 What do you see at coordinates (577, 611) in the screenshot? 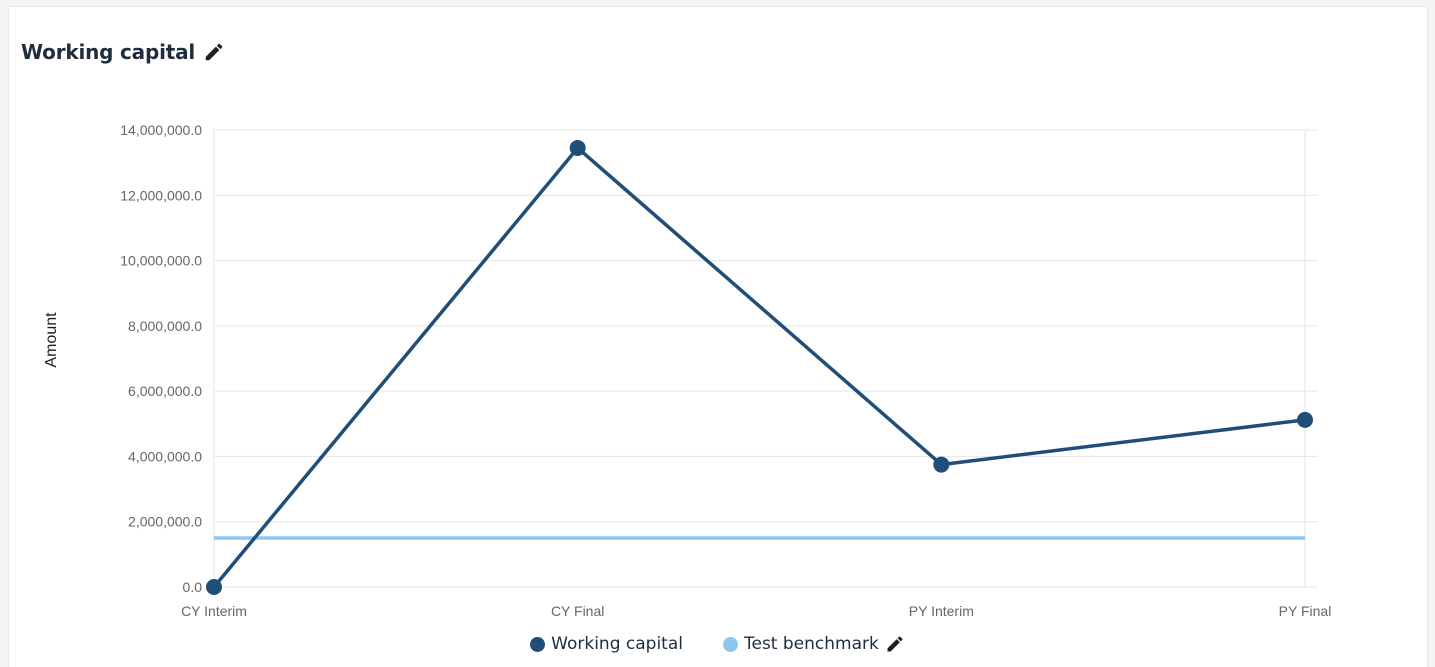
I see `x-tick-label: CY Final` at bounding box center [577, 611].